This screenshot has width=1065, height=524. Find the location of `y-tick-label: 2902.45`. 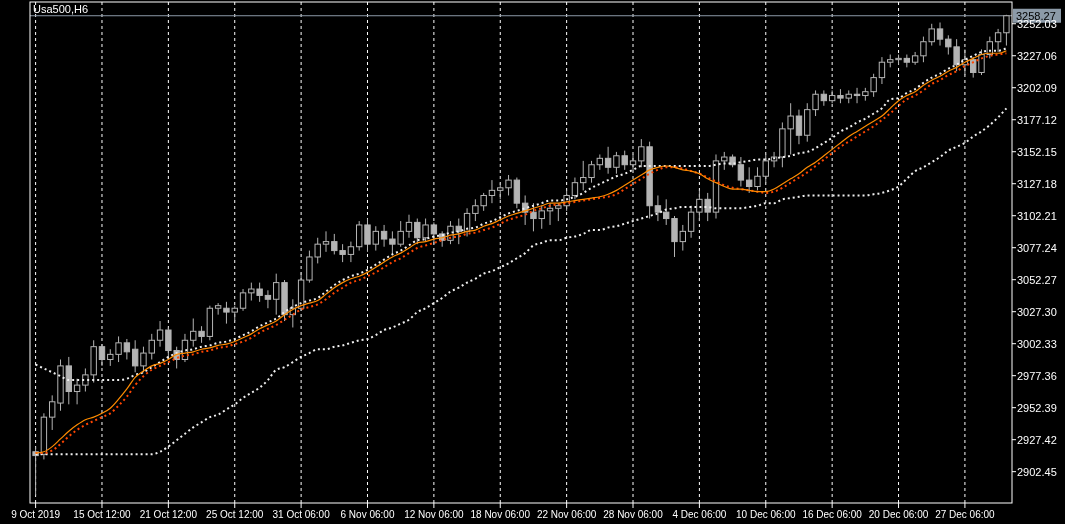

y-tick-label: 2902.45 is located at coordinates (1037, 471).